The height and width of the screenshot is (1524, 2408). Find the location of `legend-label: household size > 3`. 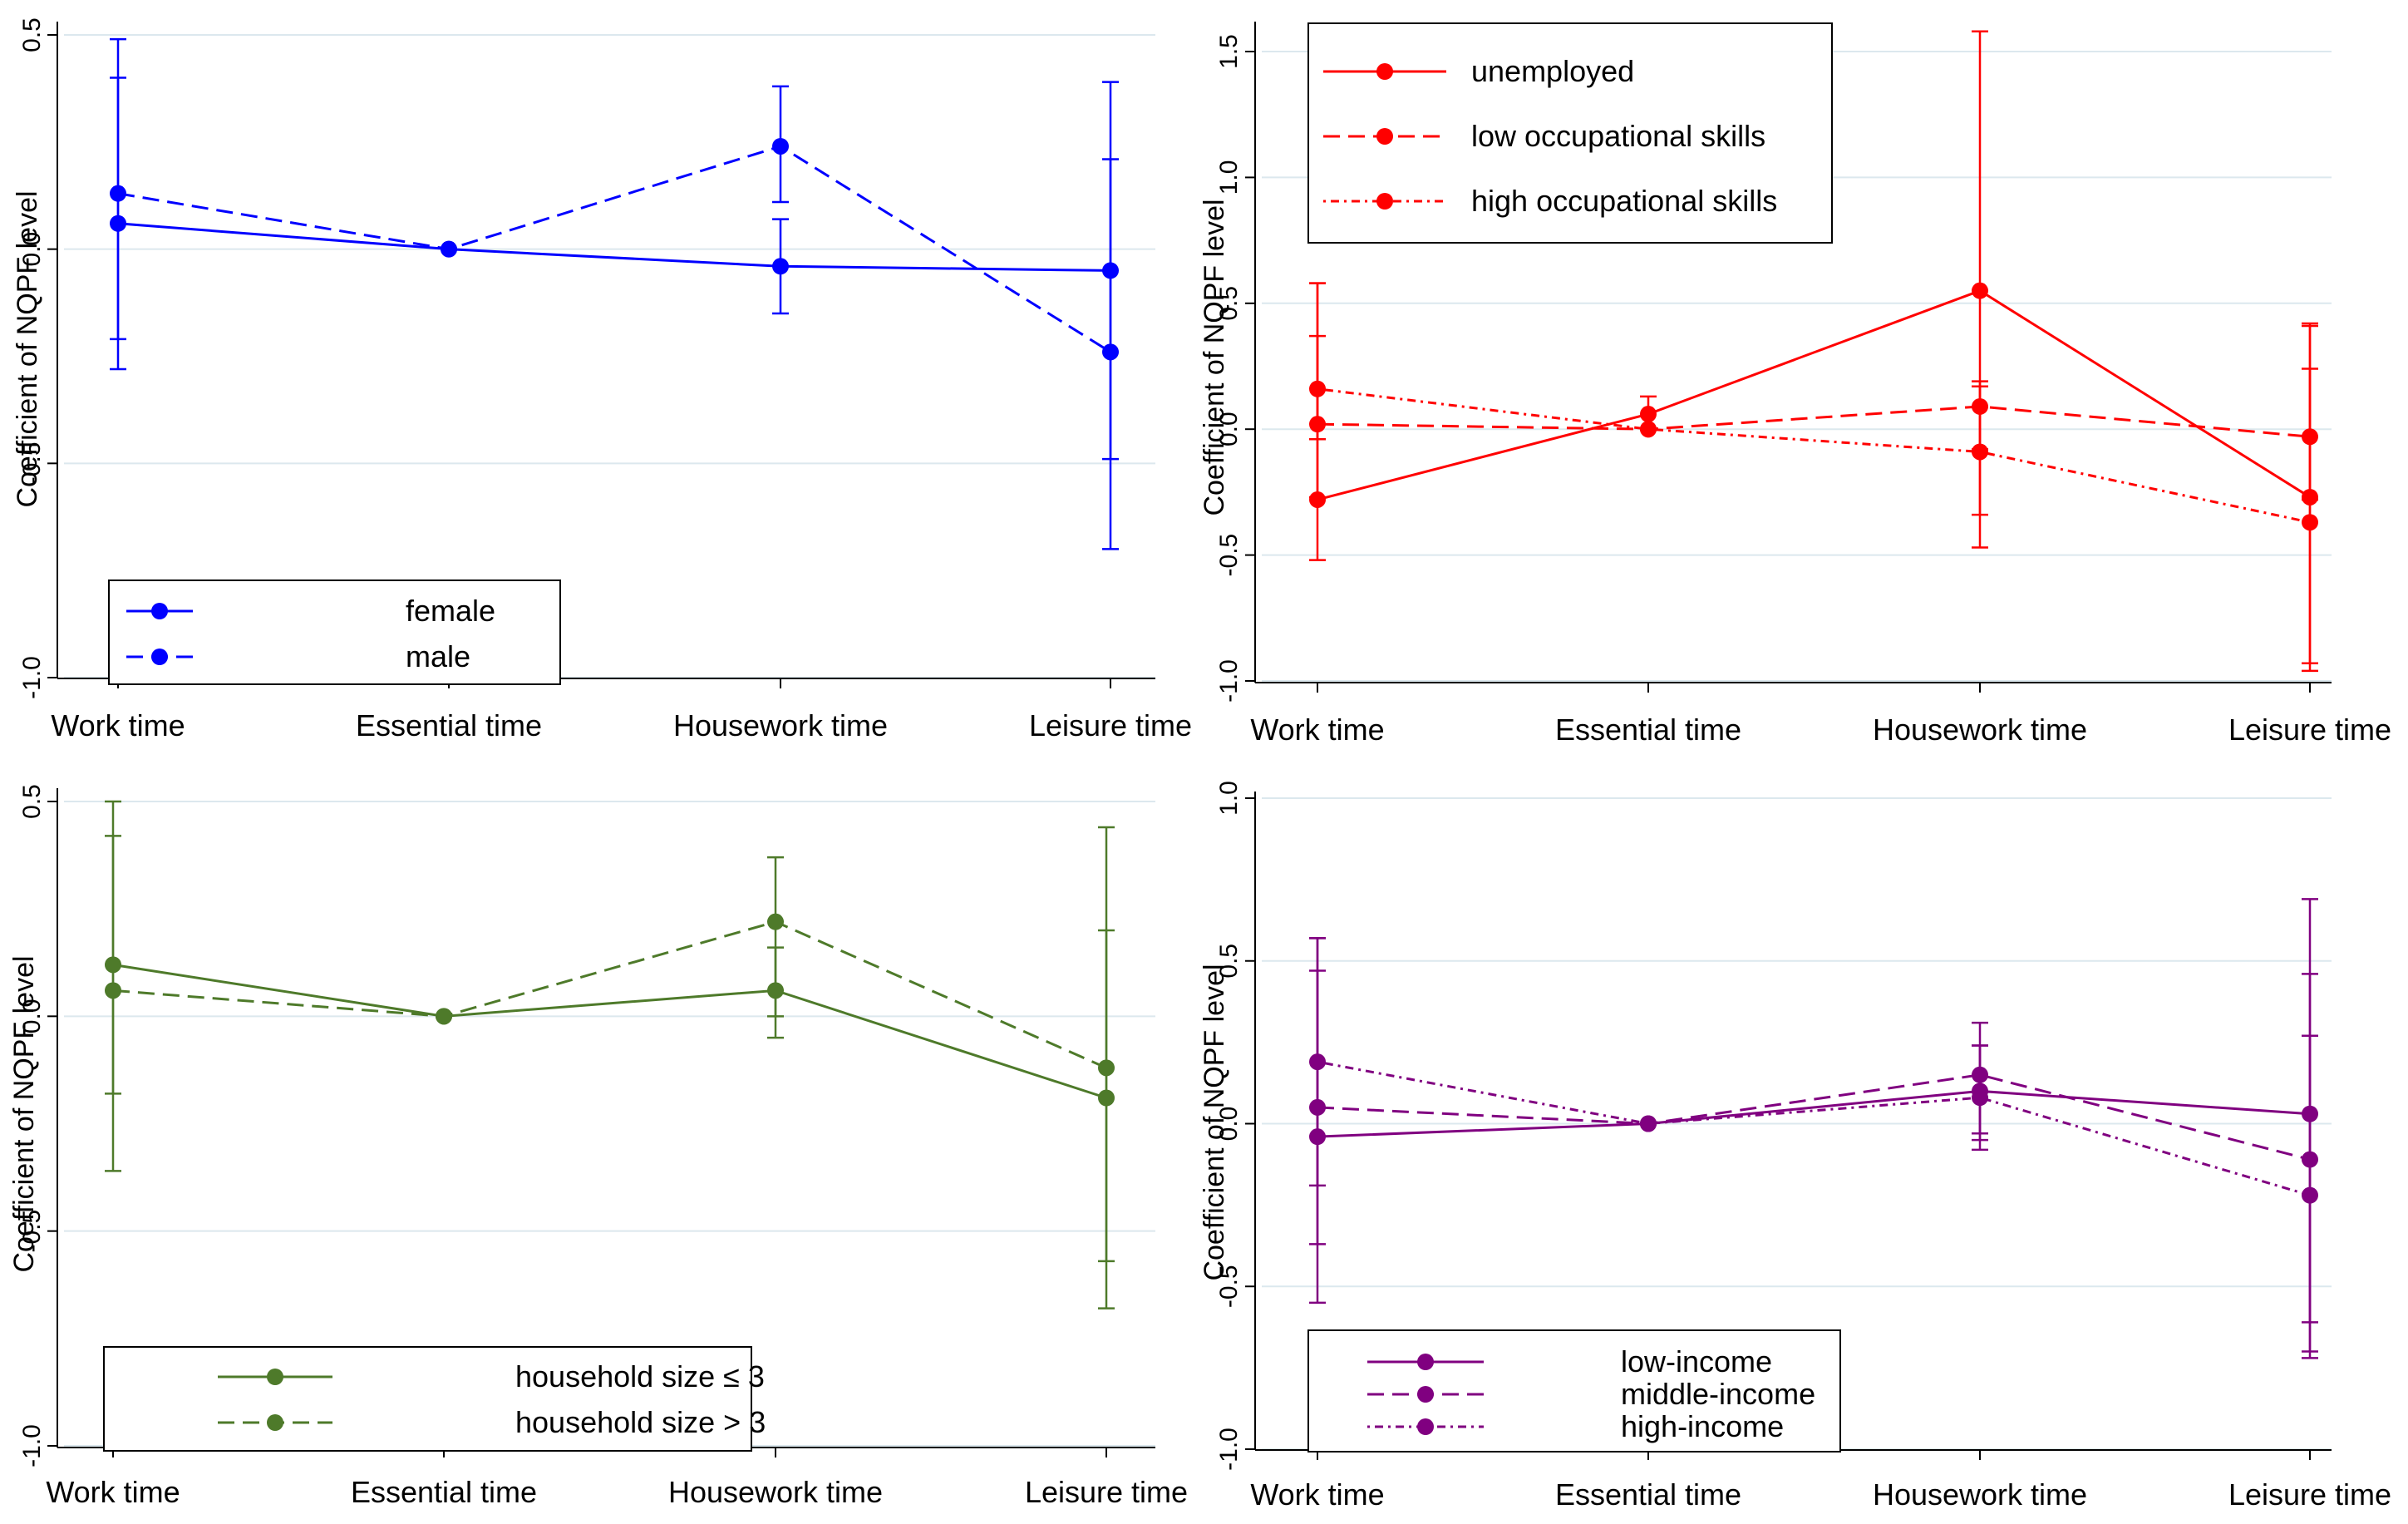

legend-label: household size > 3 is located at coordinates (640, 1422).